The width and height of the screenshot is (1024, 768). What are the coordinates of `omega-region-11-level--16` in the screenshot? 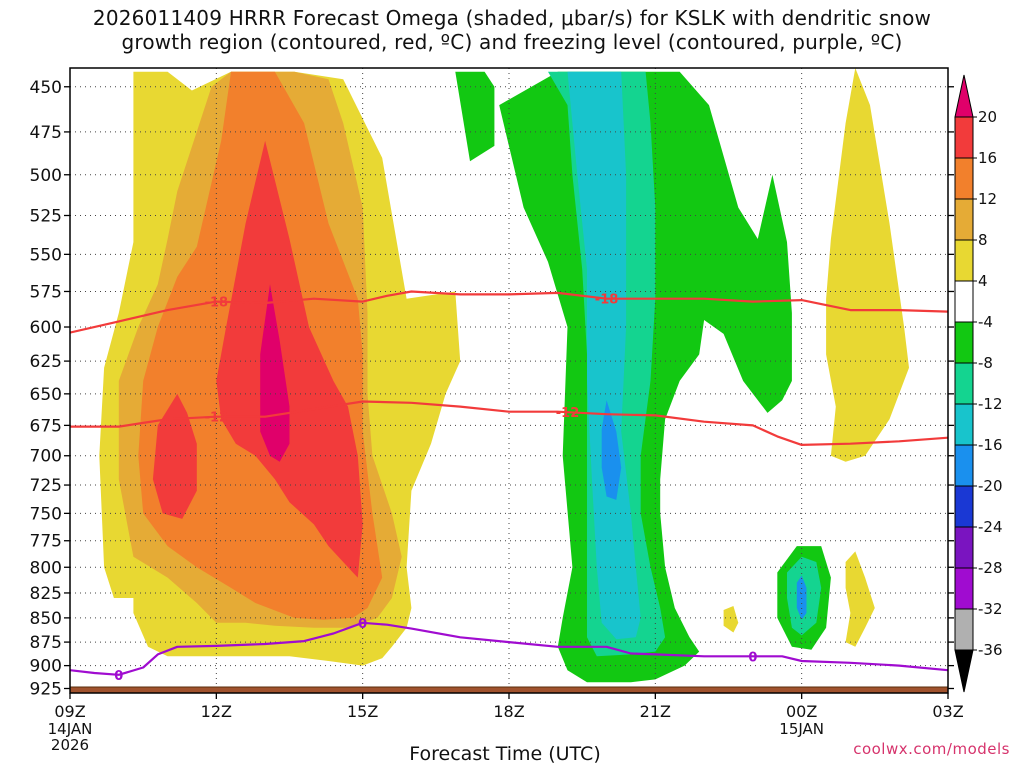 It's located at (604, 355).